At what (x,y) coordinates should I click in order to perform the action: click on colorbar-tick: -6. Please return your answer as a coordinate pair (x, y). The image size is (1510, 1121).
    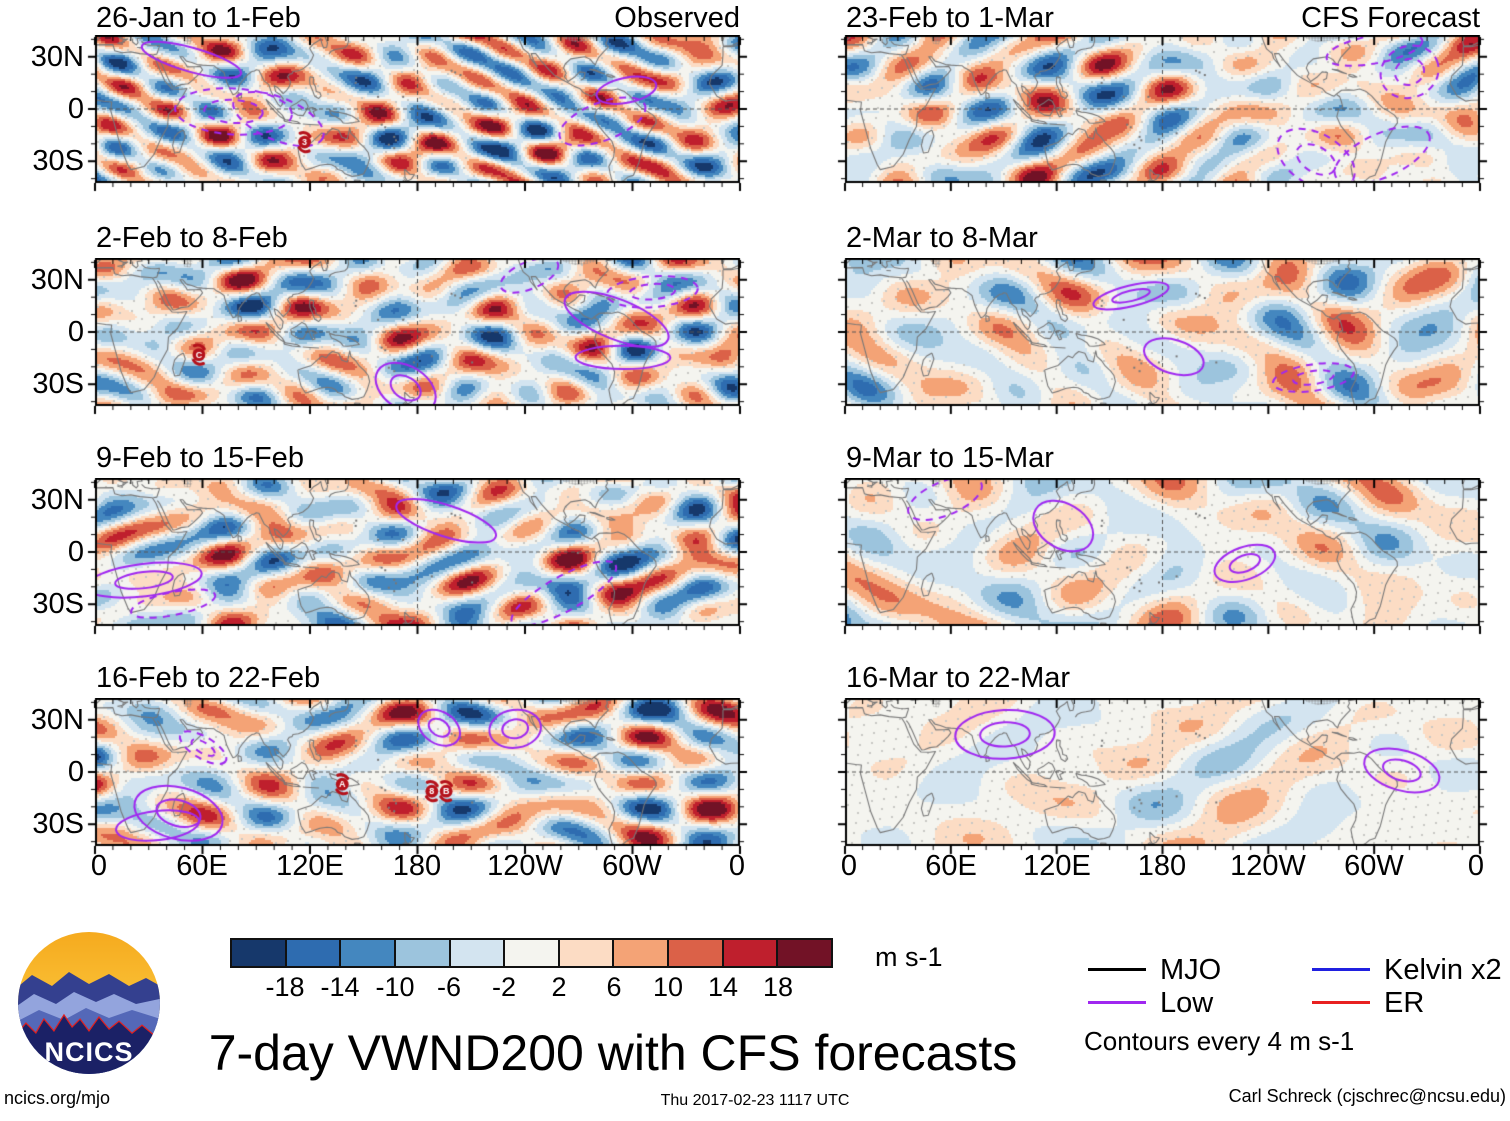
    Looking at the image, I should click on (449, 987).